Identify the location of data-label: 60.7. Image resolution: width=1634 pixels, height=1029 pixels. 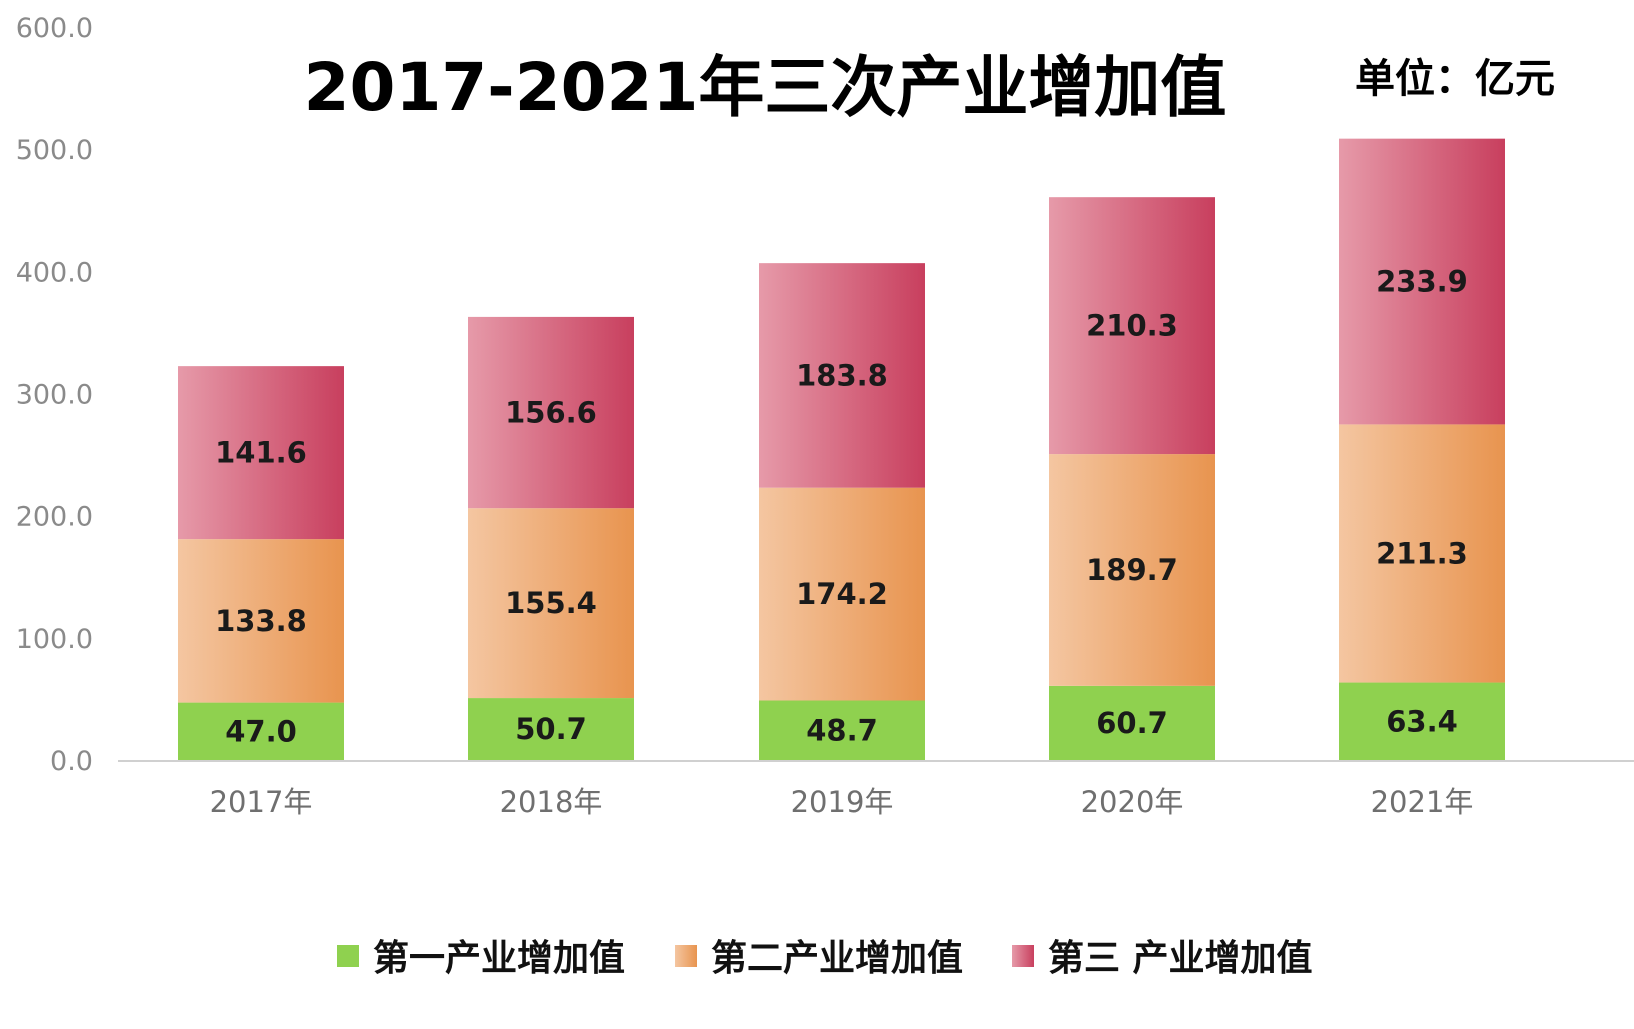
(1132, 723).